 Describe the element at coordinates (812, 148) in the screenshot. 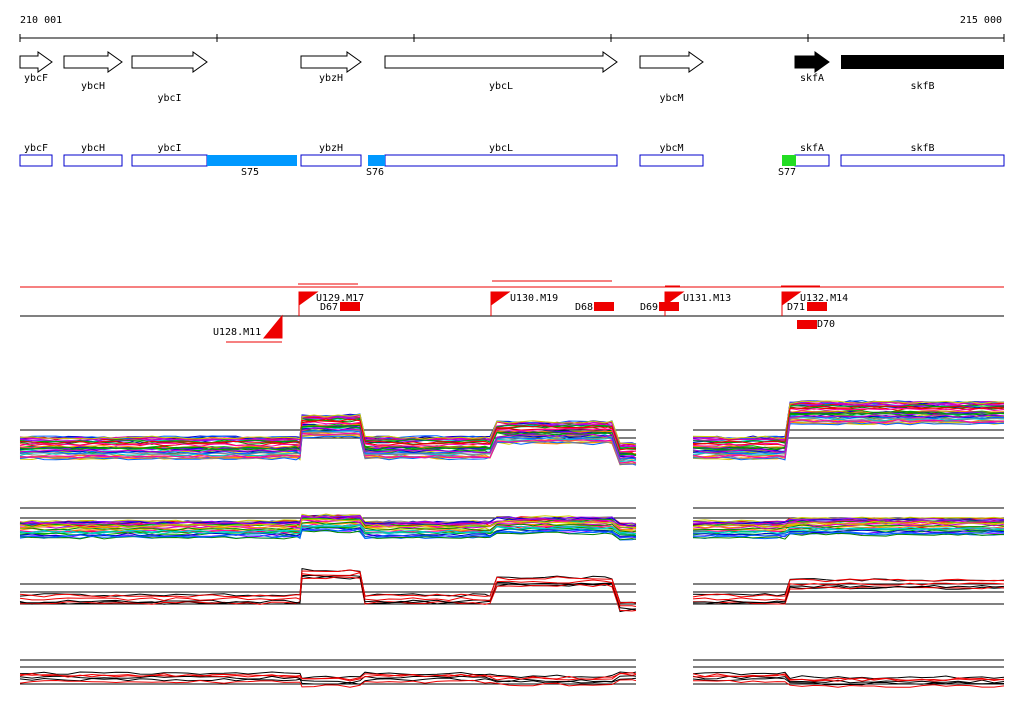

I see `gene-box-label: skfA` at that location.